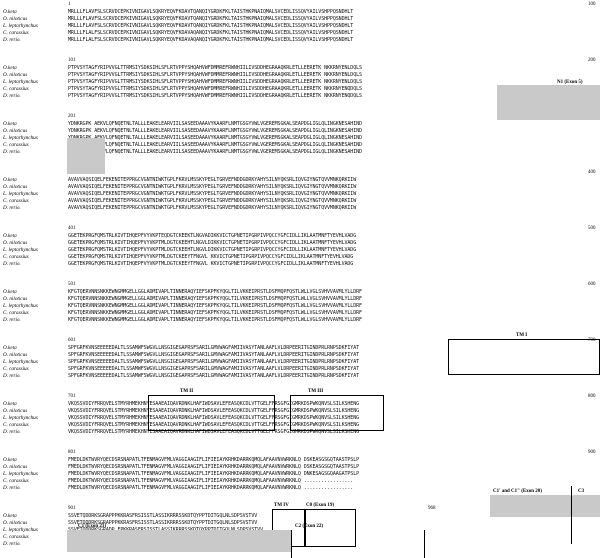  I want to click on c2-divider, so click(291, 544).